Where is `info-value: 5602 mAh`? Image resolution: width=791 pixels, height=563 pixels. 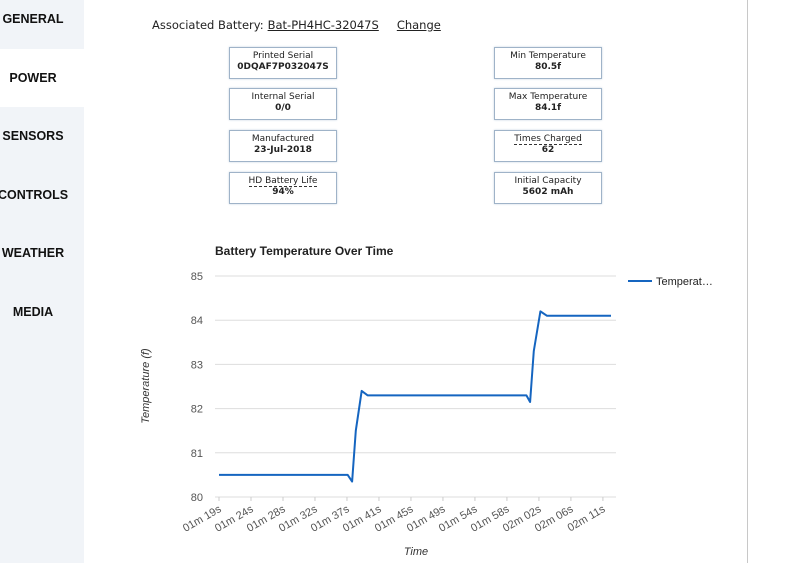 info-value: 5602 mAh is located at coordinates (548, 192).